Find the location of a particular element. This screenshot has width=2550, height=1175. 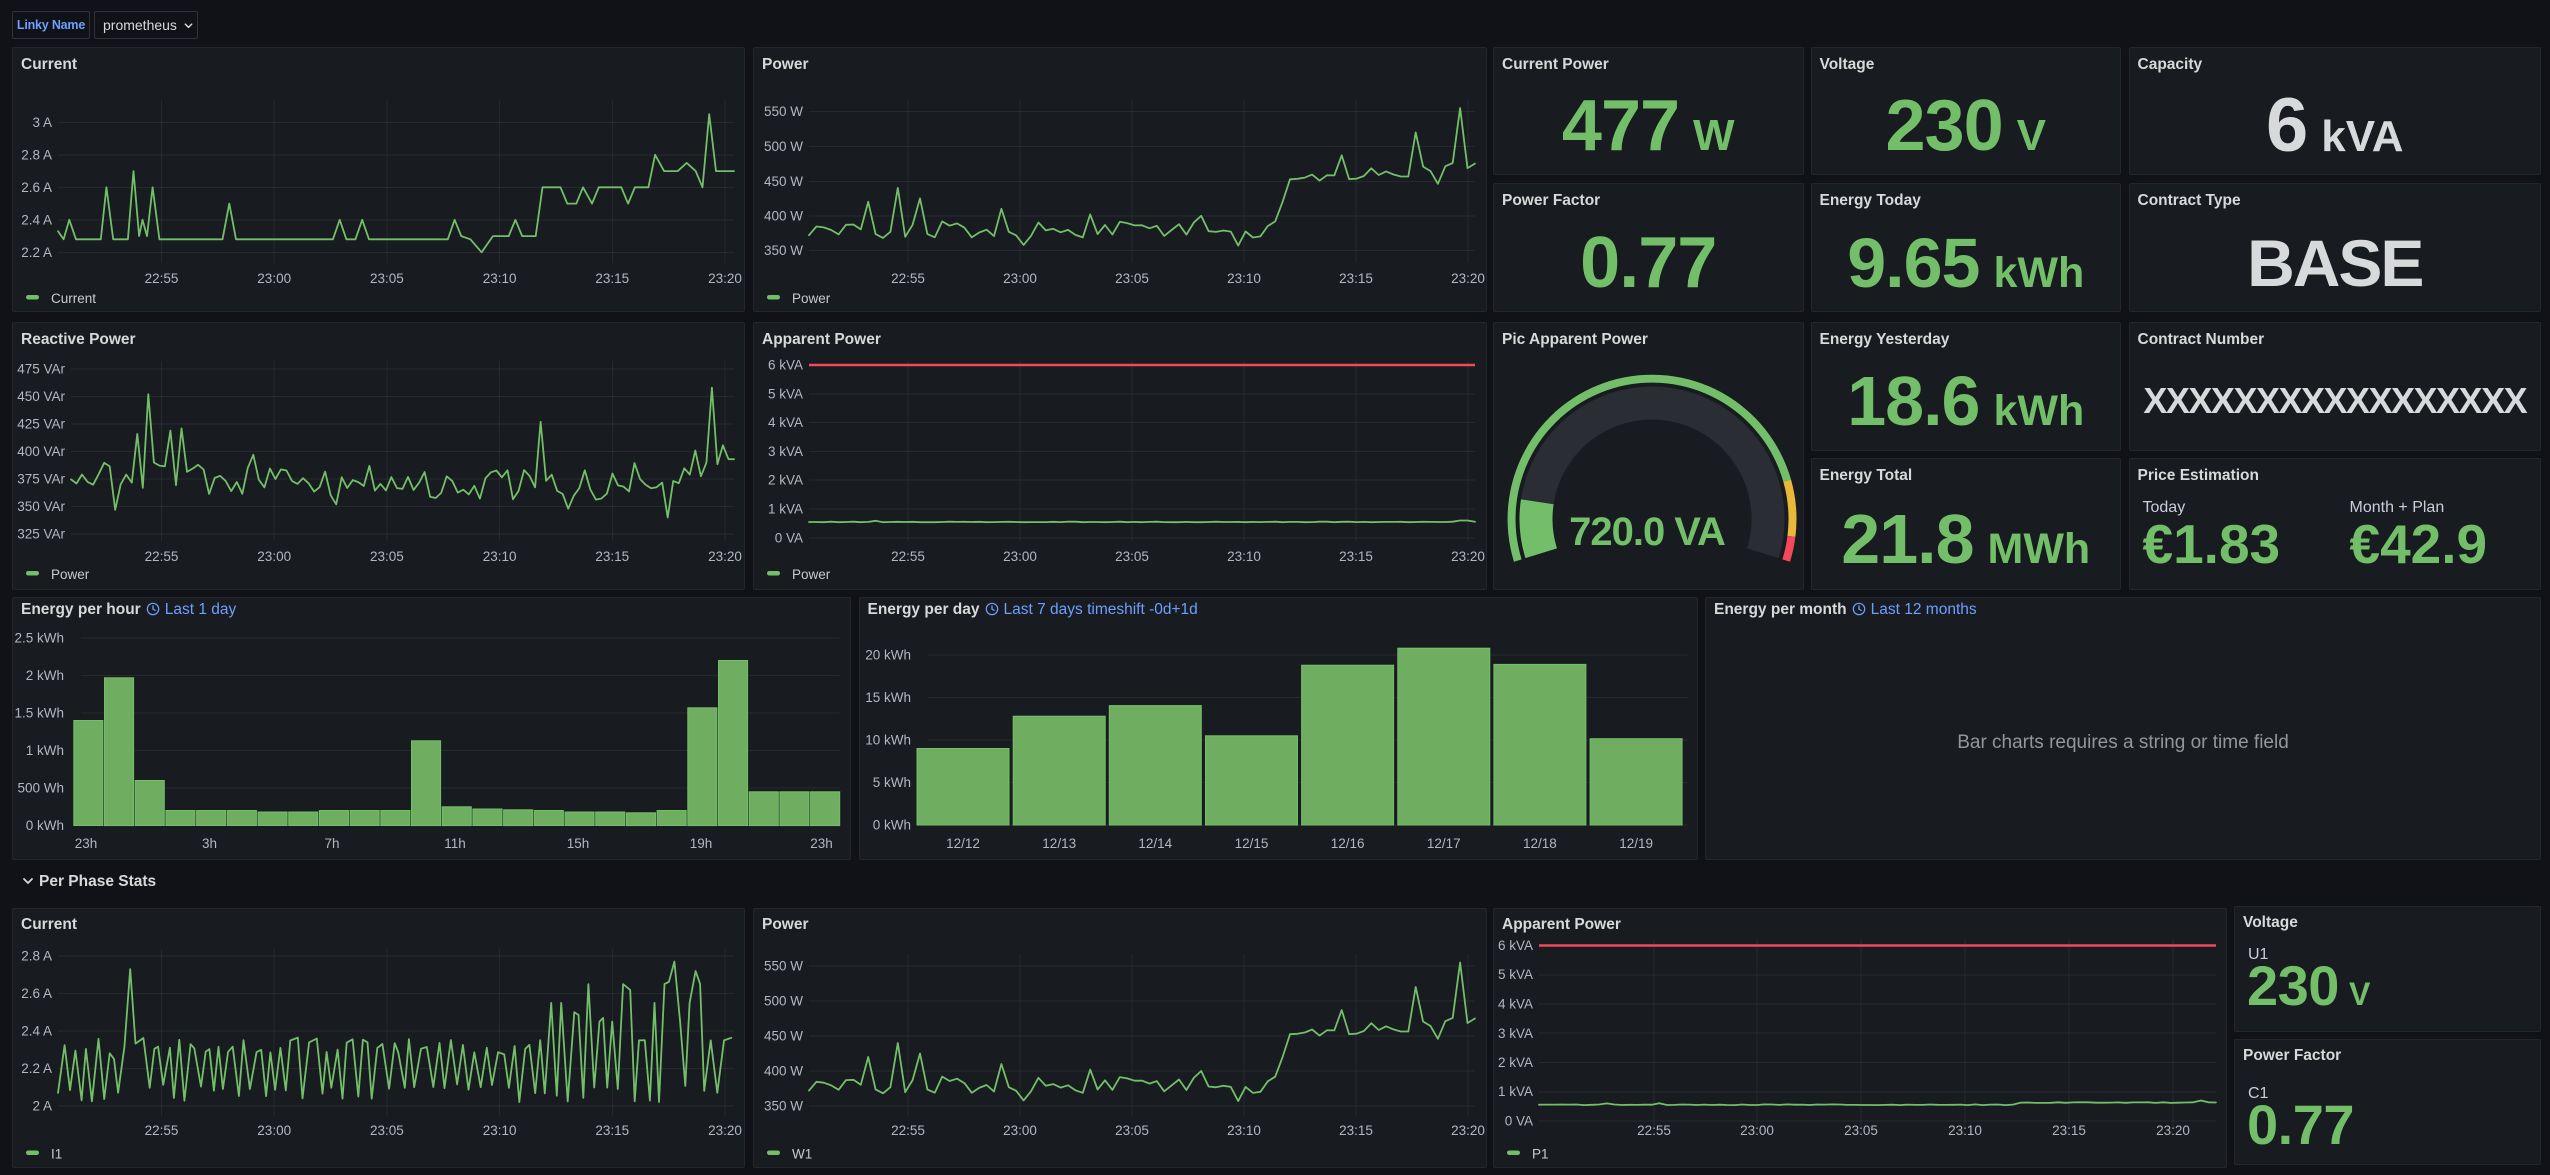

svg-text: 19h is located at coordinates (701, 843).